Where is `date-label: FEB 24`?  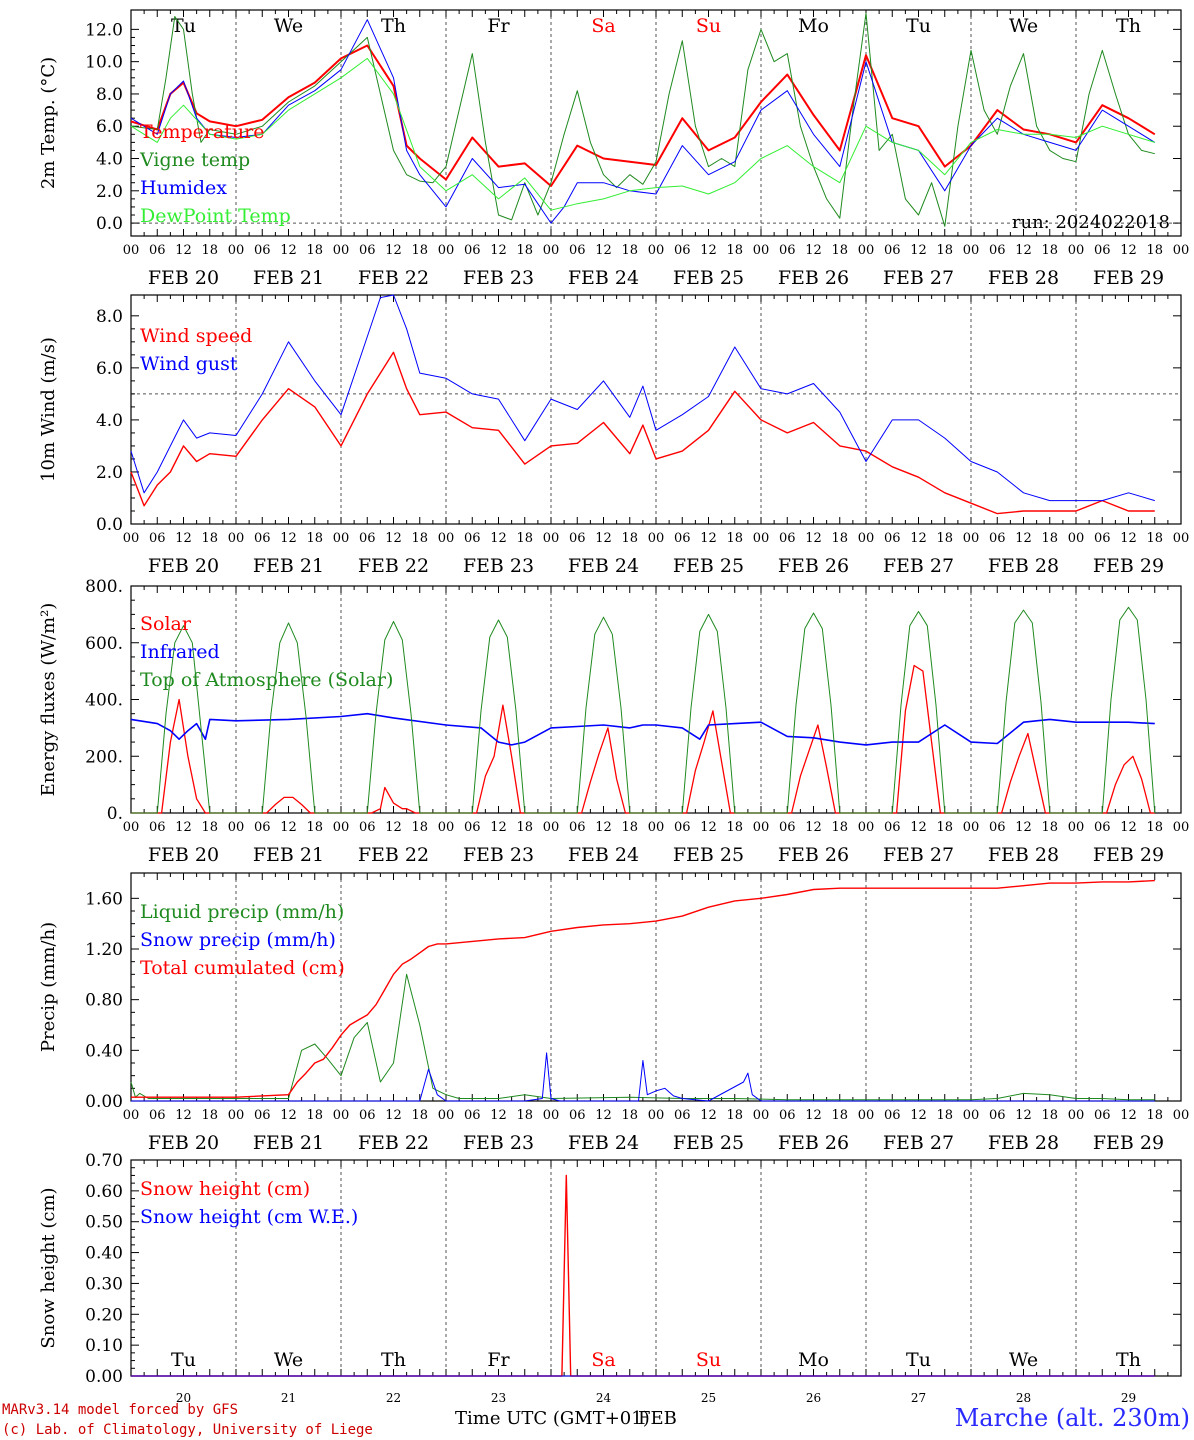 date-label: FEB 24 is located at coordinates (603, 1143).